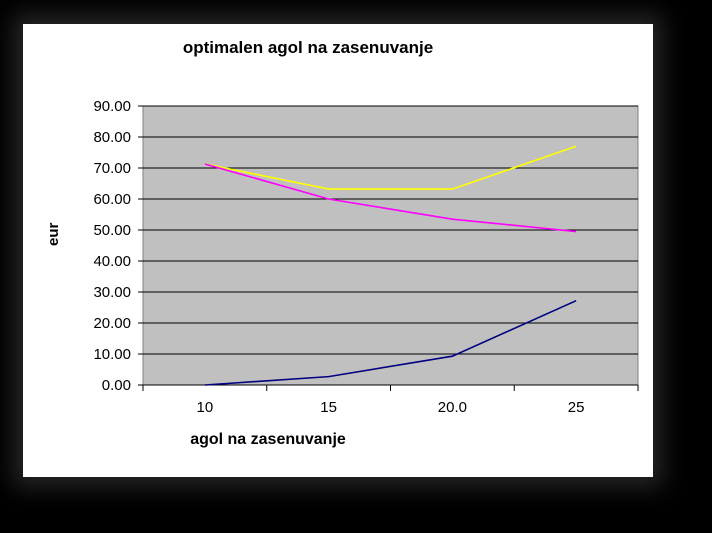  I want to click on y-tick-label: 80.00, so click(112, 137).